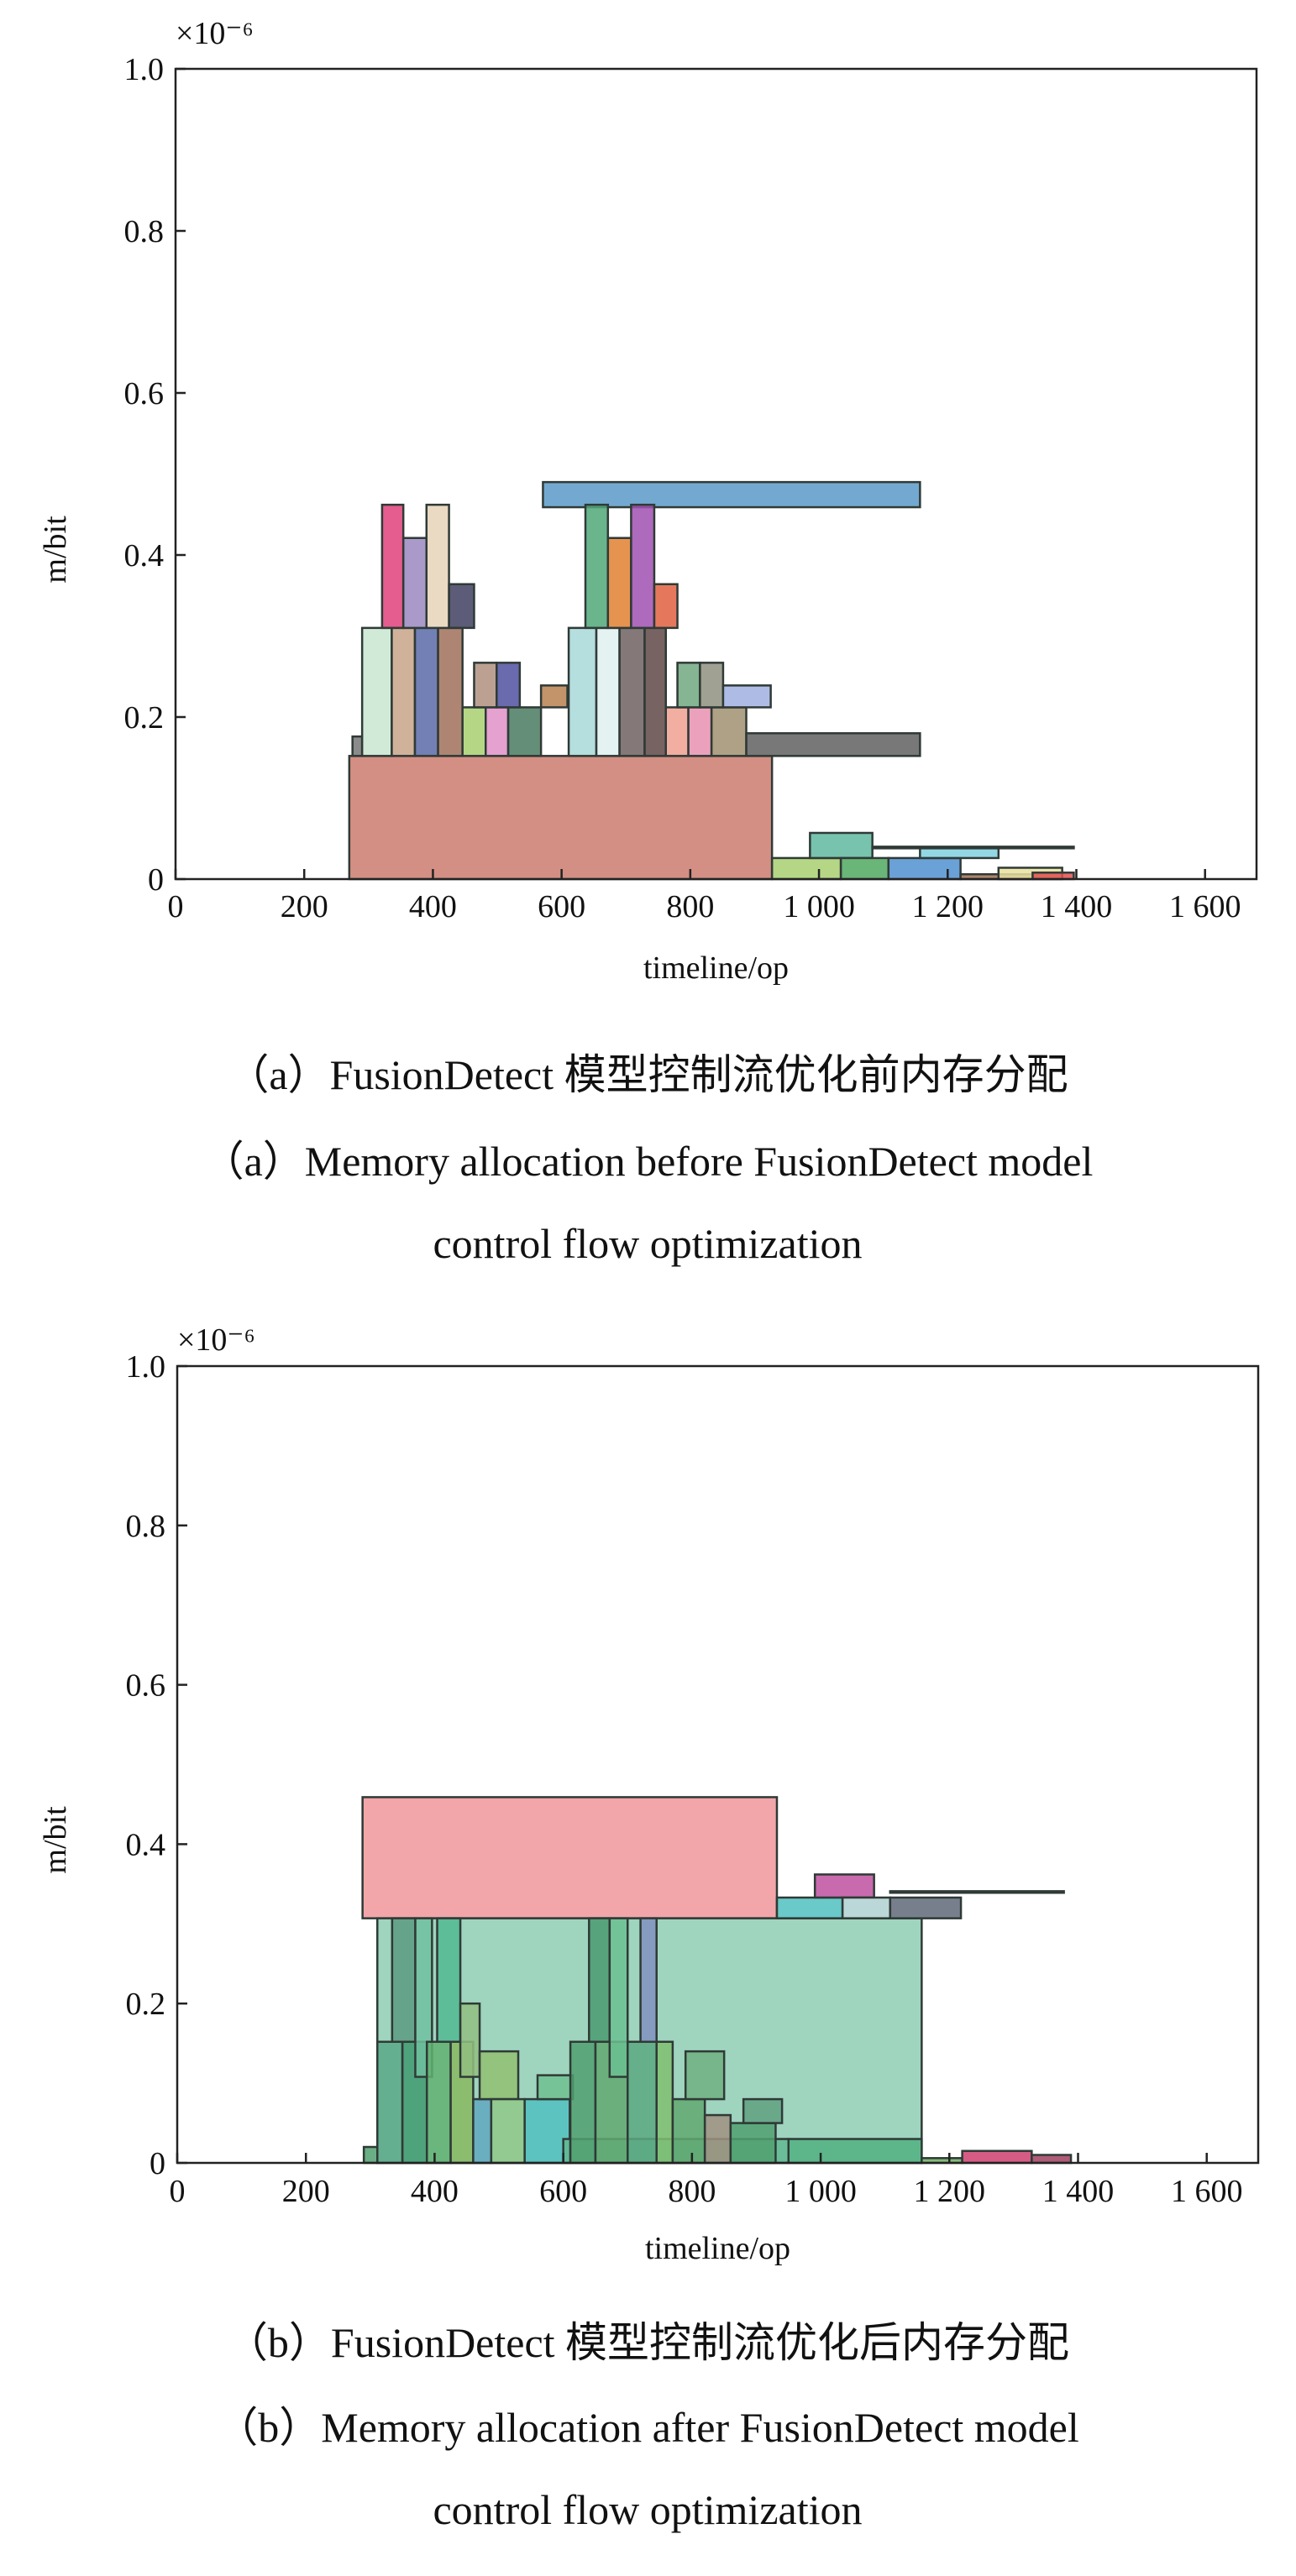 The width and height of the screenshot is (1296, 2576). Describe the element at coordinates (157, 2163) in the screenshot. I see `y-tick-label: 0` at that location.